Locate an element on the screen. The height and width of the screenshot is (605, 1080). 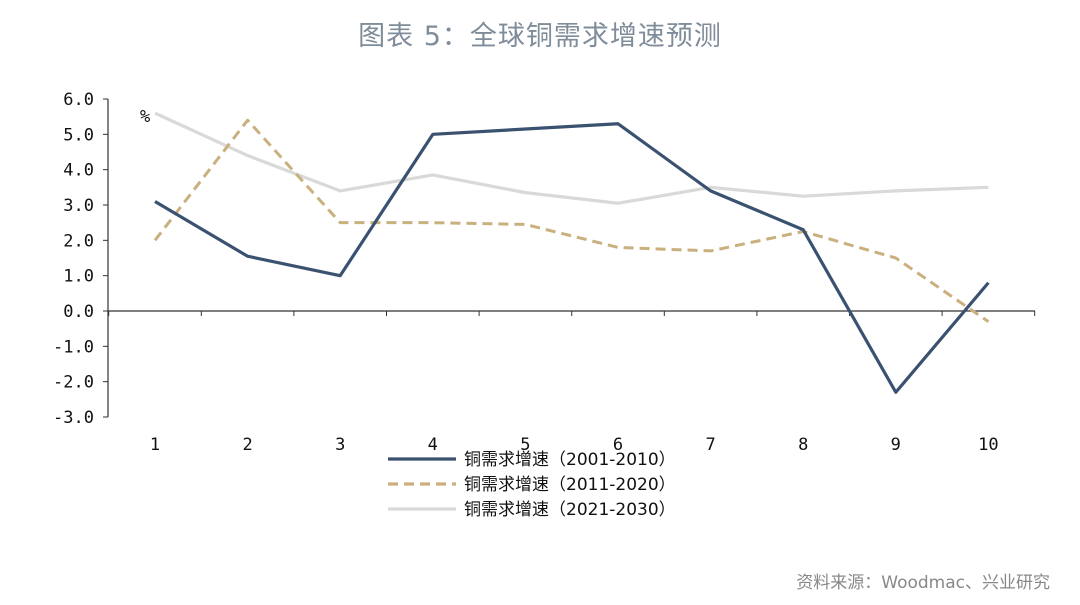
y-tick-label: -1.0 is located at coordinates (73, 347).